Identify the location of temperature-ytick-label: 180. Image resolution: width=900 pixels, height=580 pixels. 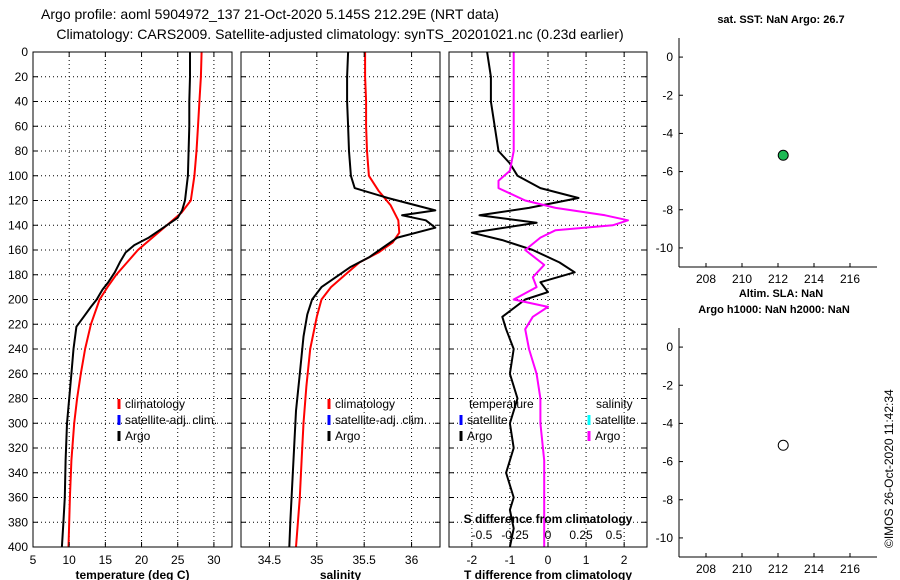
(18, 275).